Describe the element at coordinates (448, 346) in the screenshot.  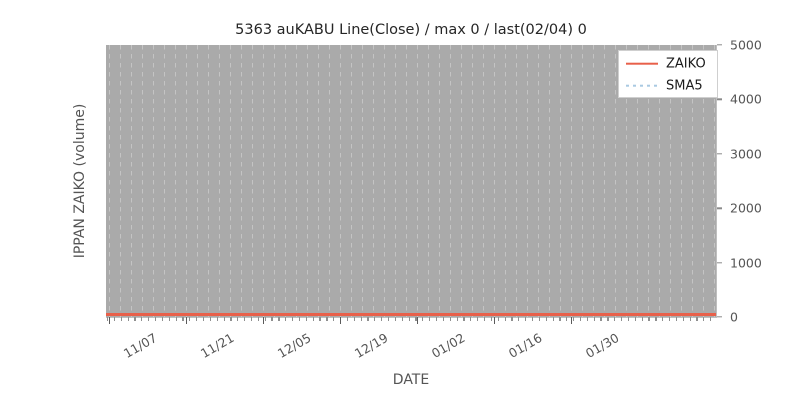
I see `x-tick-label: 01/02` at that location.